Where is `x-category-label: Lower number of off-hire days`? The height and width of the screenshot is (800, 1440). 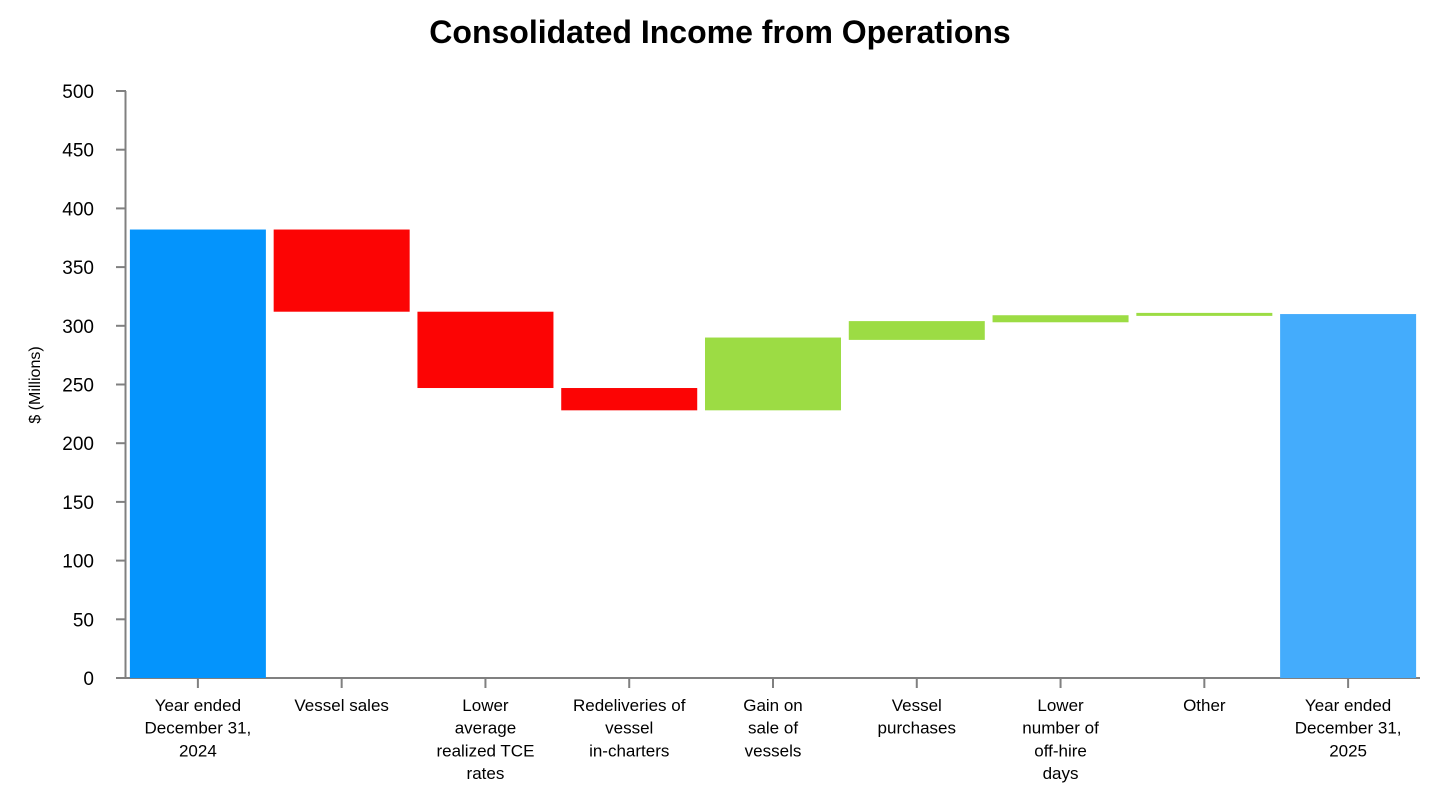 x-category-label: Lower number of off-hire days is located at coordinates (1060, 739).